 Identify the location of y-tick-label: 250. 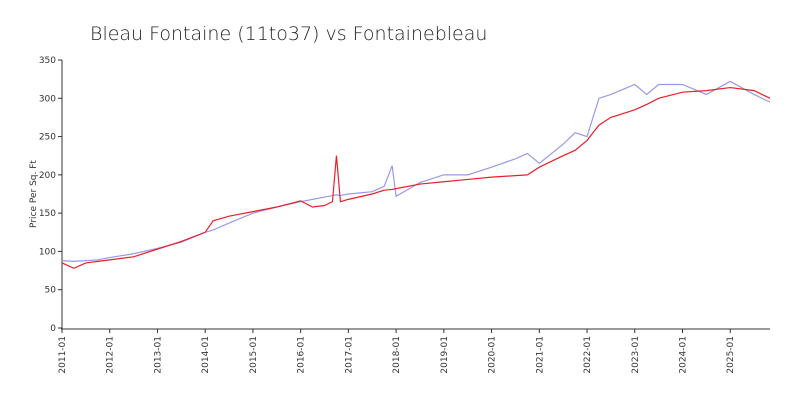
(47, 138).